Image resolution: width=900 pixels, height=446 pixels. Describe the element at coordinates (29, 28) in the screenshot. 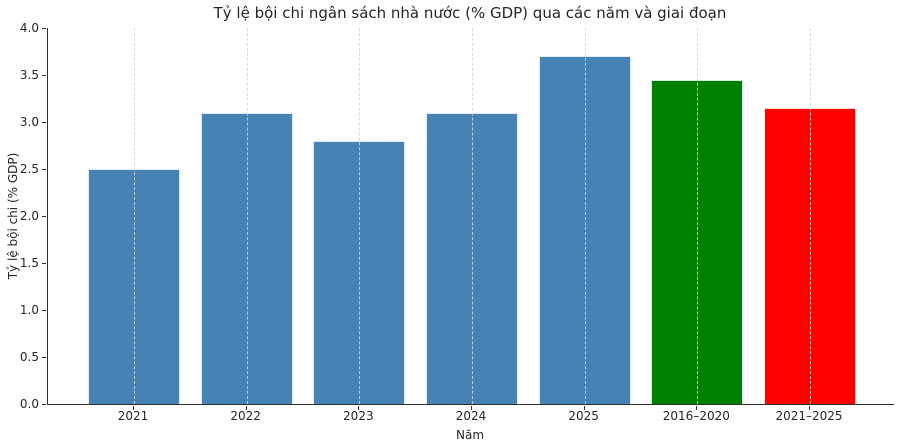

I see `y-tick-label: 4.0` at that location.